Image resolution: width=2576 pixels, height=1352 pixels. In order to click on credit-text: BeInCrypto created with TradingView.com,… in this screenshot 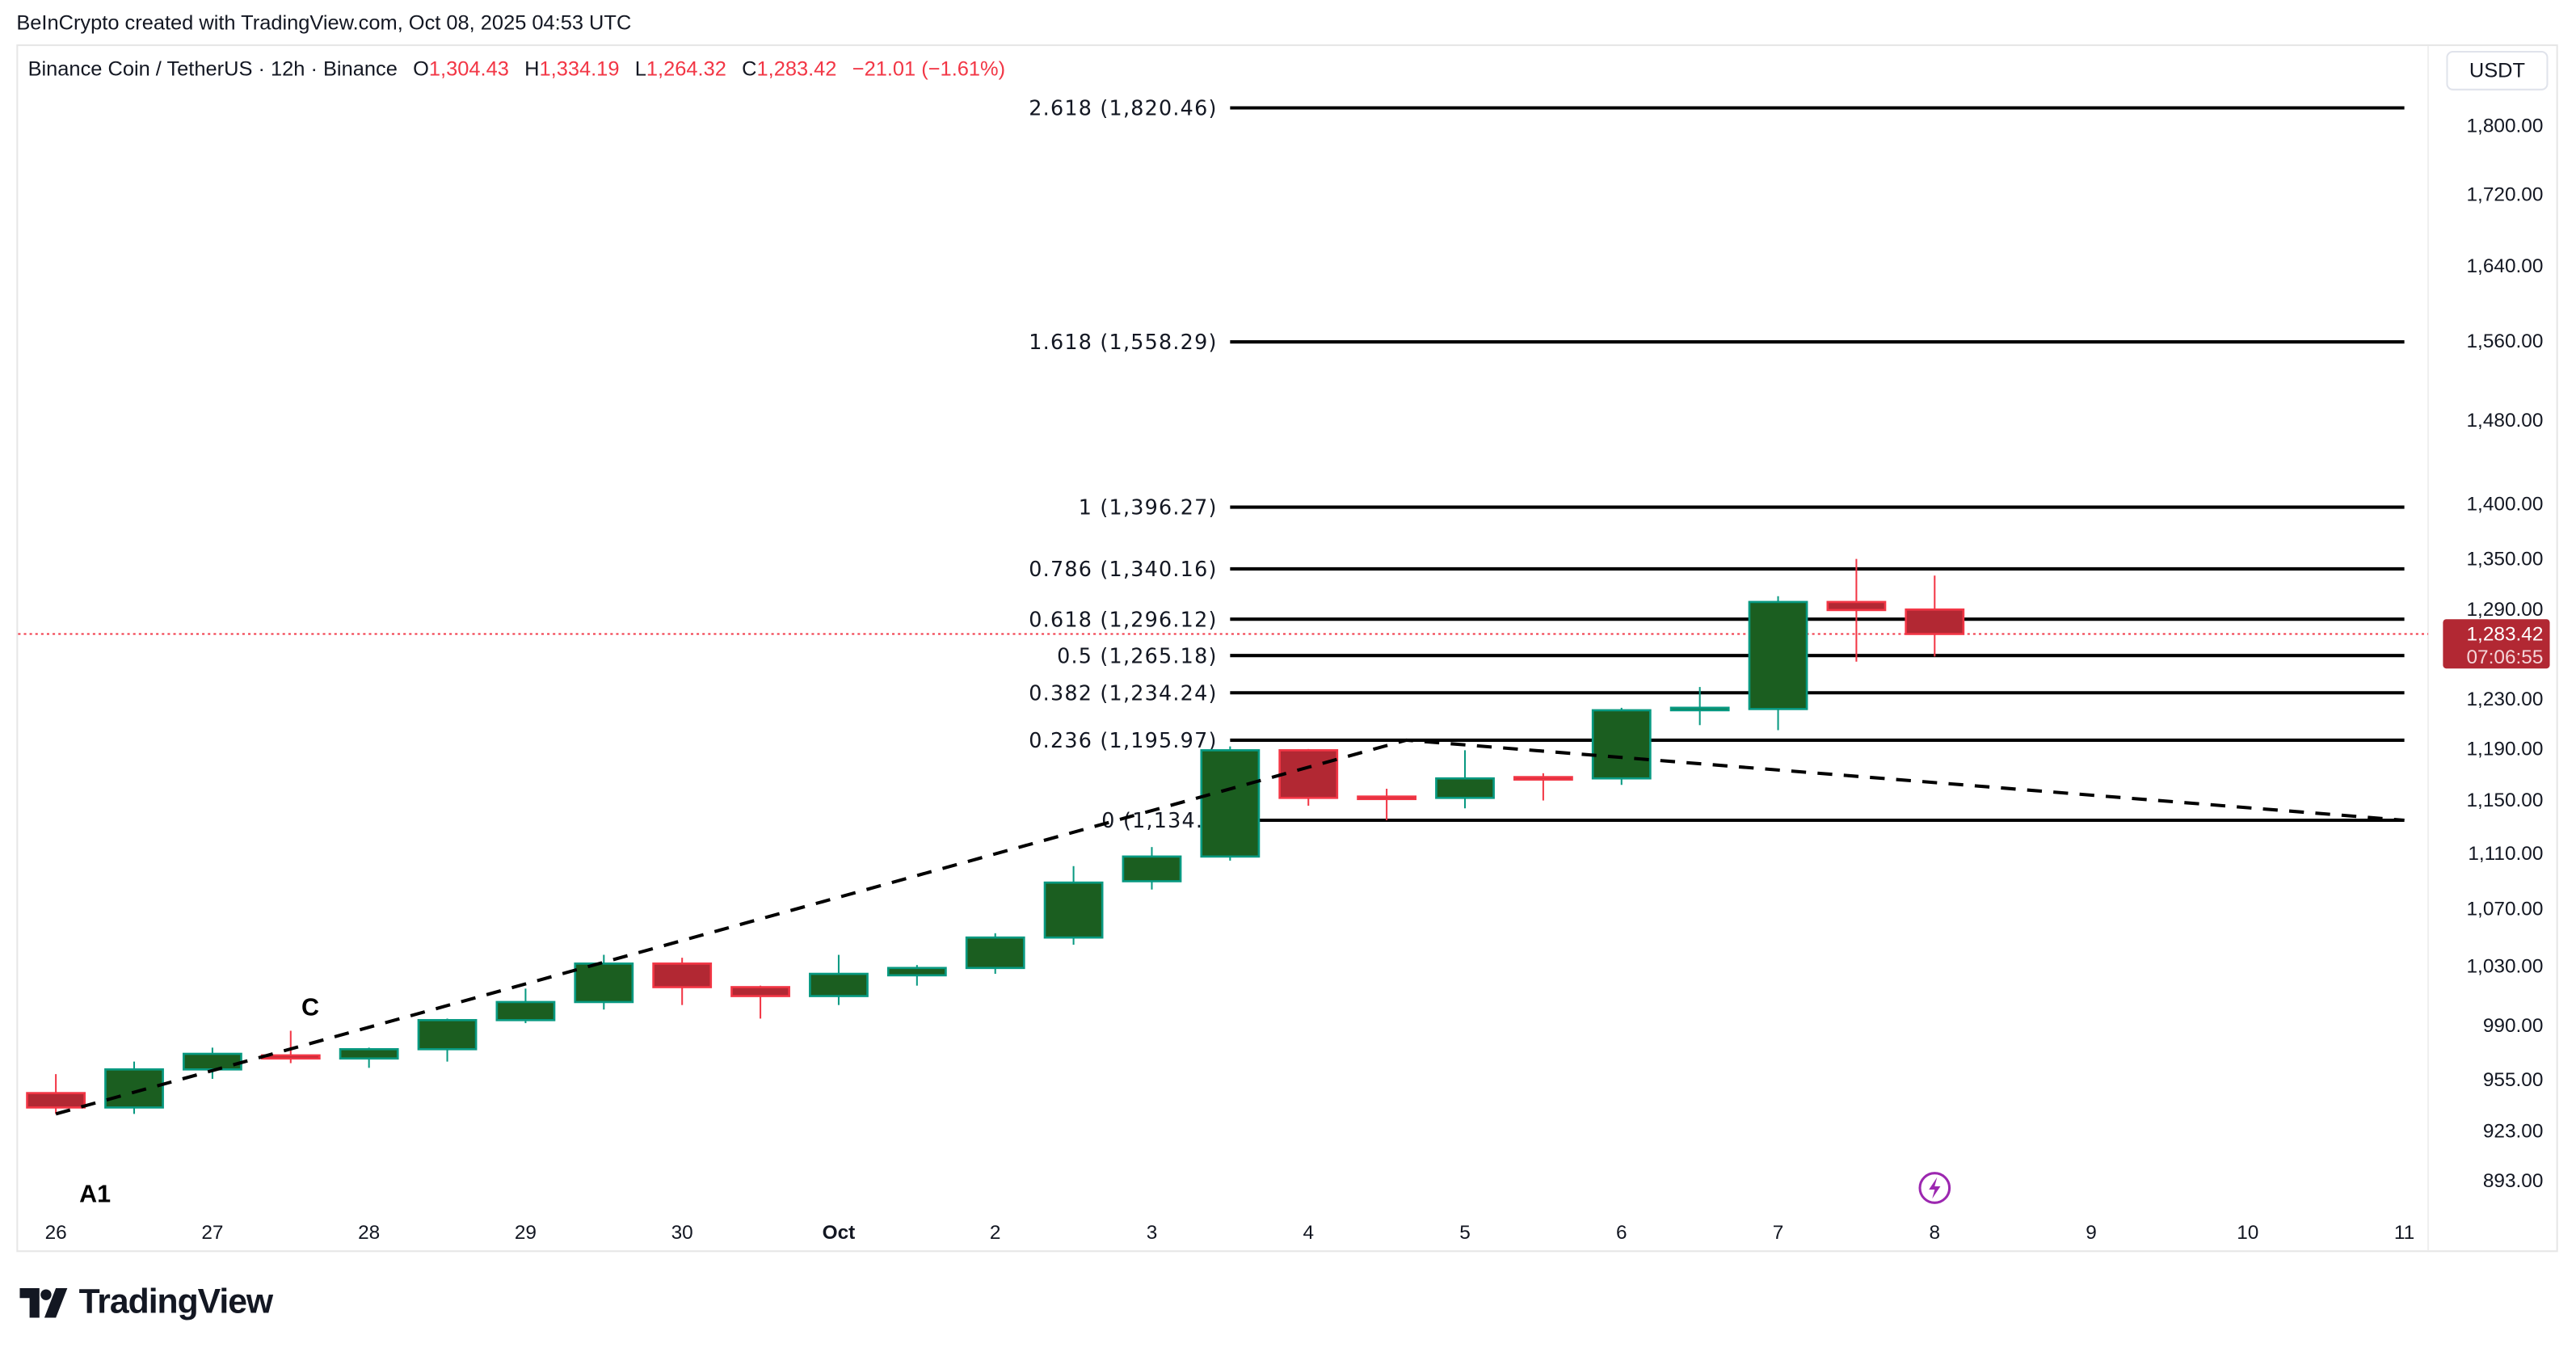, I will do `click(324, 23)`.